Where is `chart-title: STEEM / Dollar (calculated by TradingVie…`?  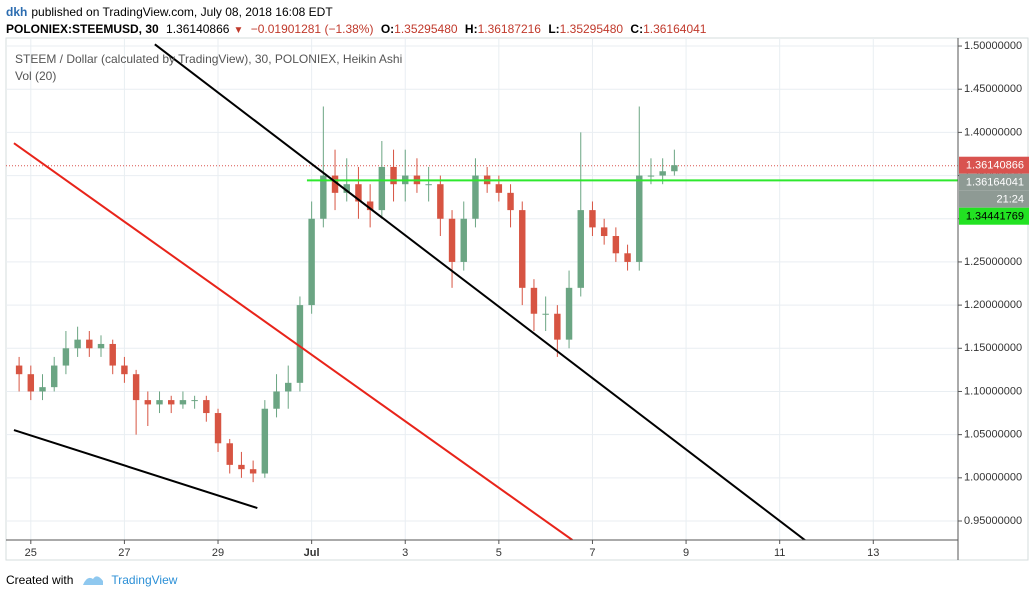 chart-title: STEEM / Dollar (calculated by TradingVie… is located at coordinates (208, 59).